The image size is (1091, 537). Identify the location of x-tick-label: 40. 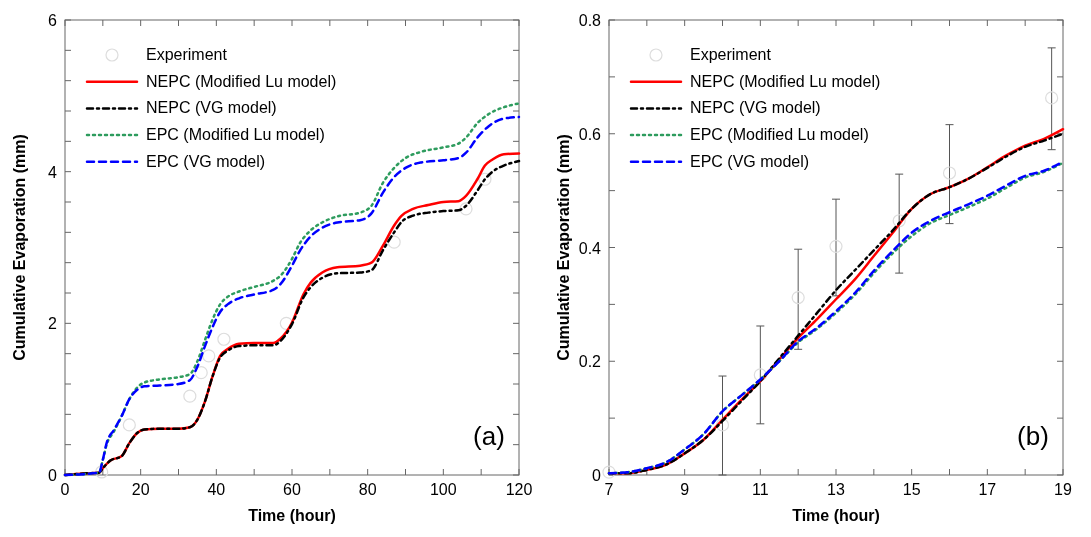
(216, 489).